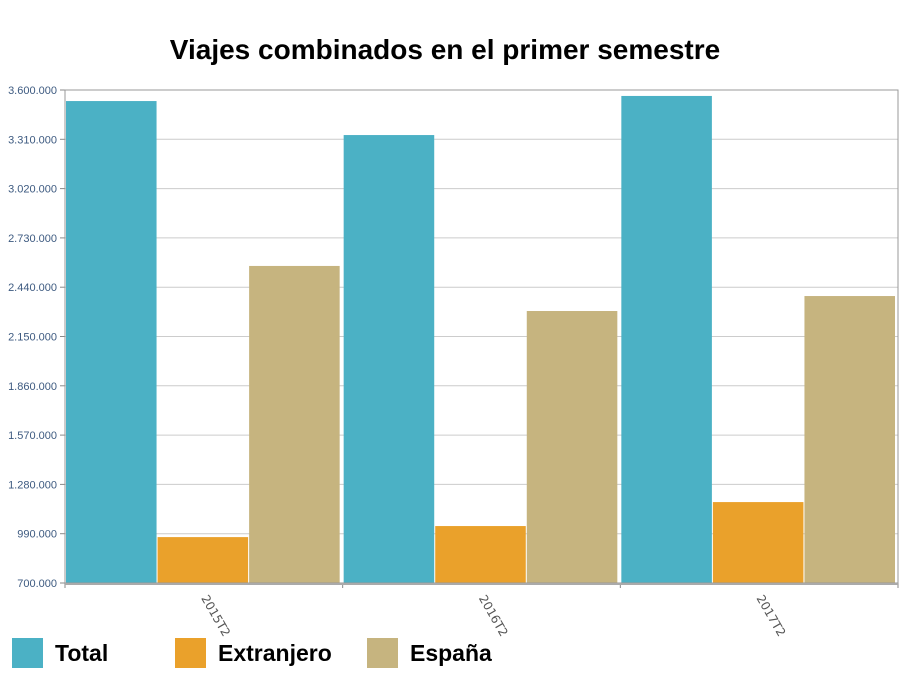 The image size is (922, 679). Describe the element at coordinates (32, 485) in the screenshot. I see `y-tick-label: 1.280.000` at that location.